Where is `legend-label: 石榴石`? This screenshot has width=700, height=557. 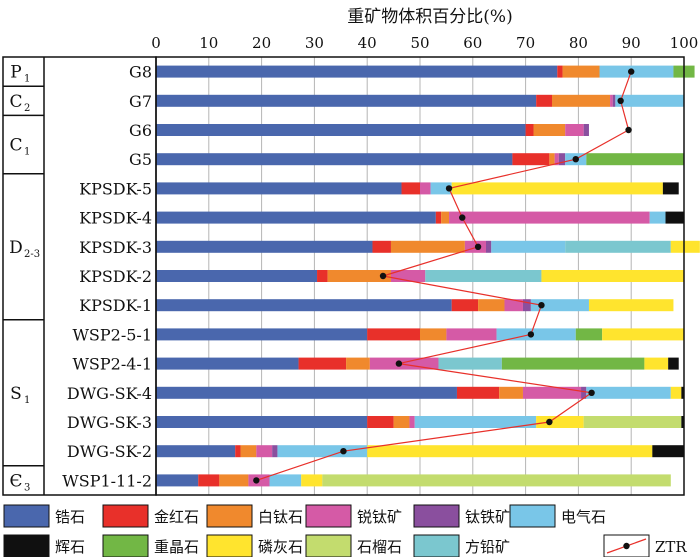
legend-label: 石榴石 is located at coordinates (379, 547).